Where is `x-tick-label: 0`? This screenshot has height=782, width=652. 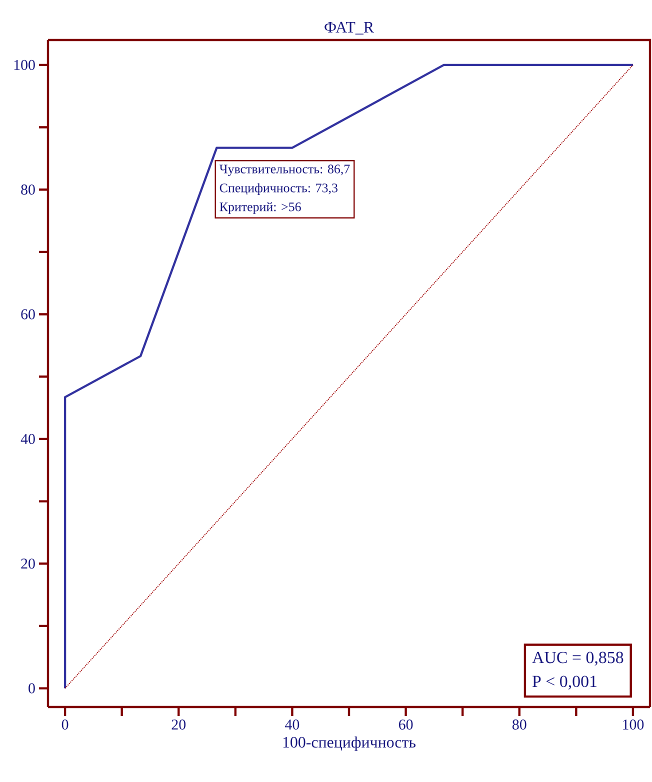
x-tick-label: 0 is located at coordinates (65, 725).